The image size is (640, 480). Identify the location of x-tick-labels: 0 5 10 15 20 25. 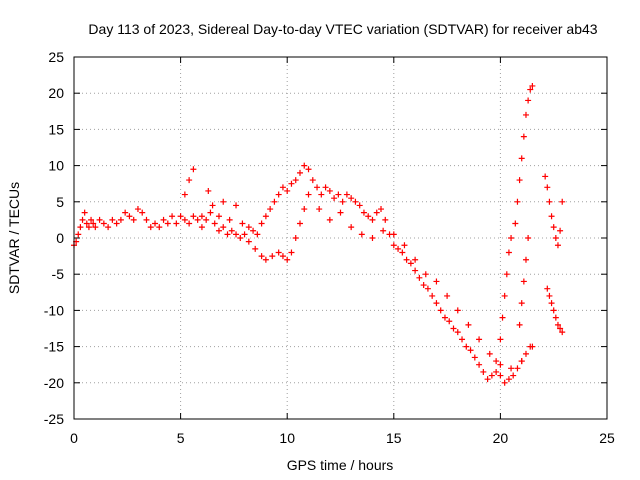
(342, 438).